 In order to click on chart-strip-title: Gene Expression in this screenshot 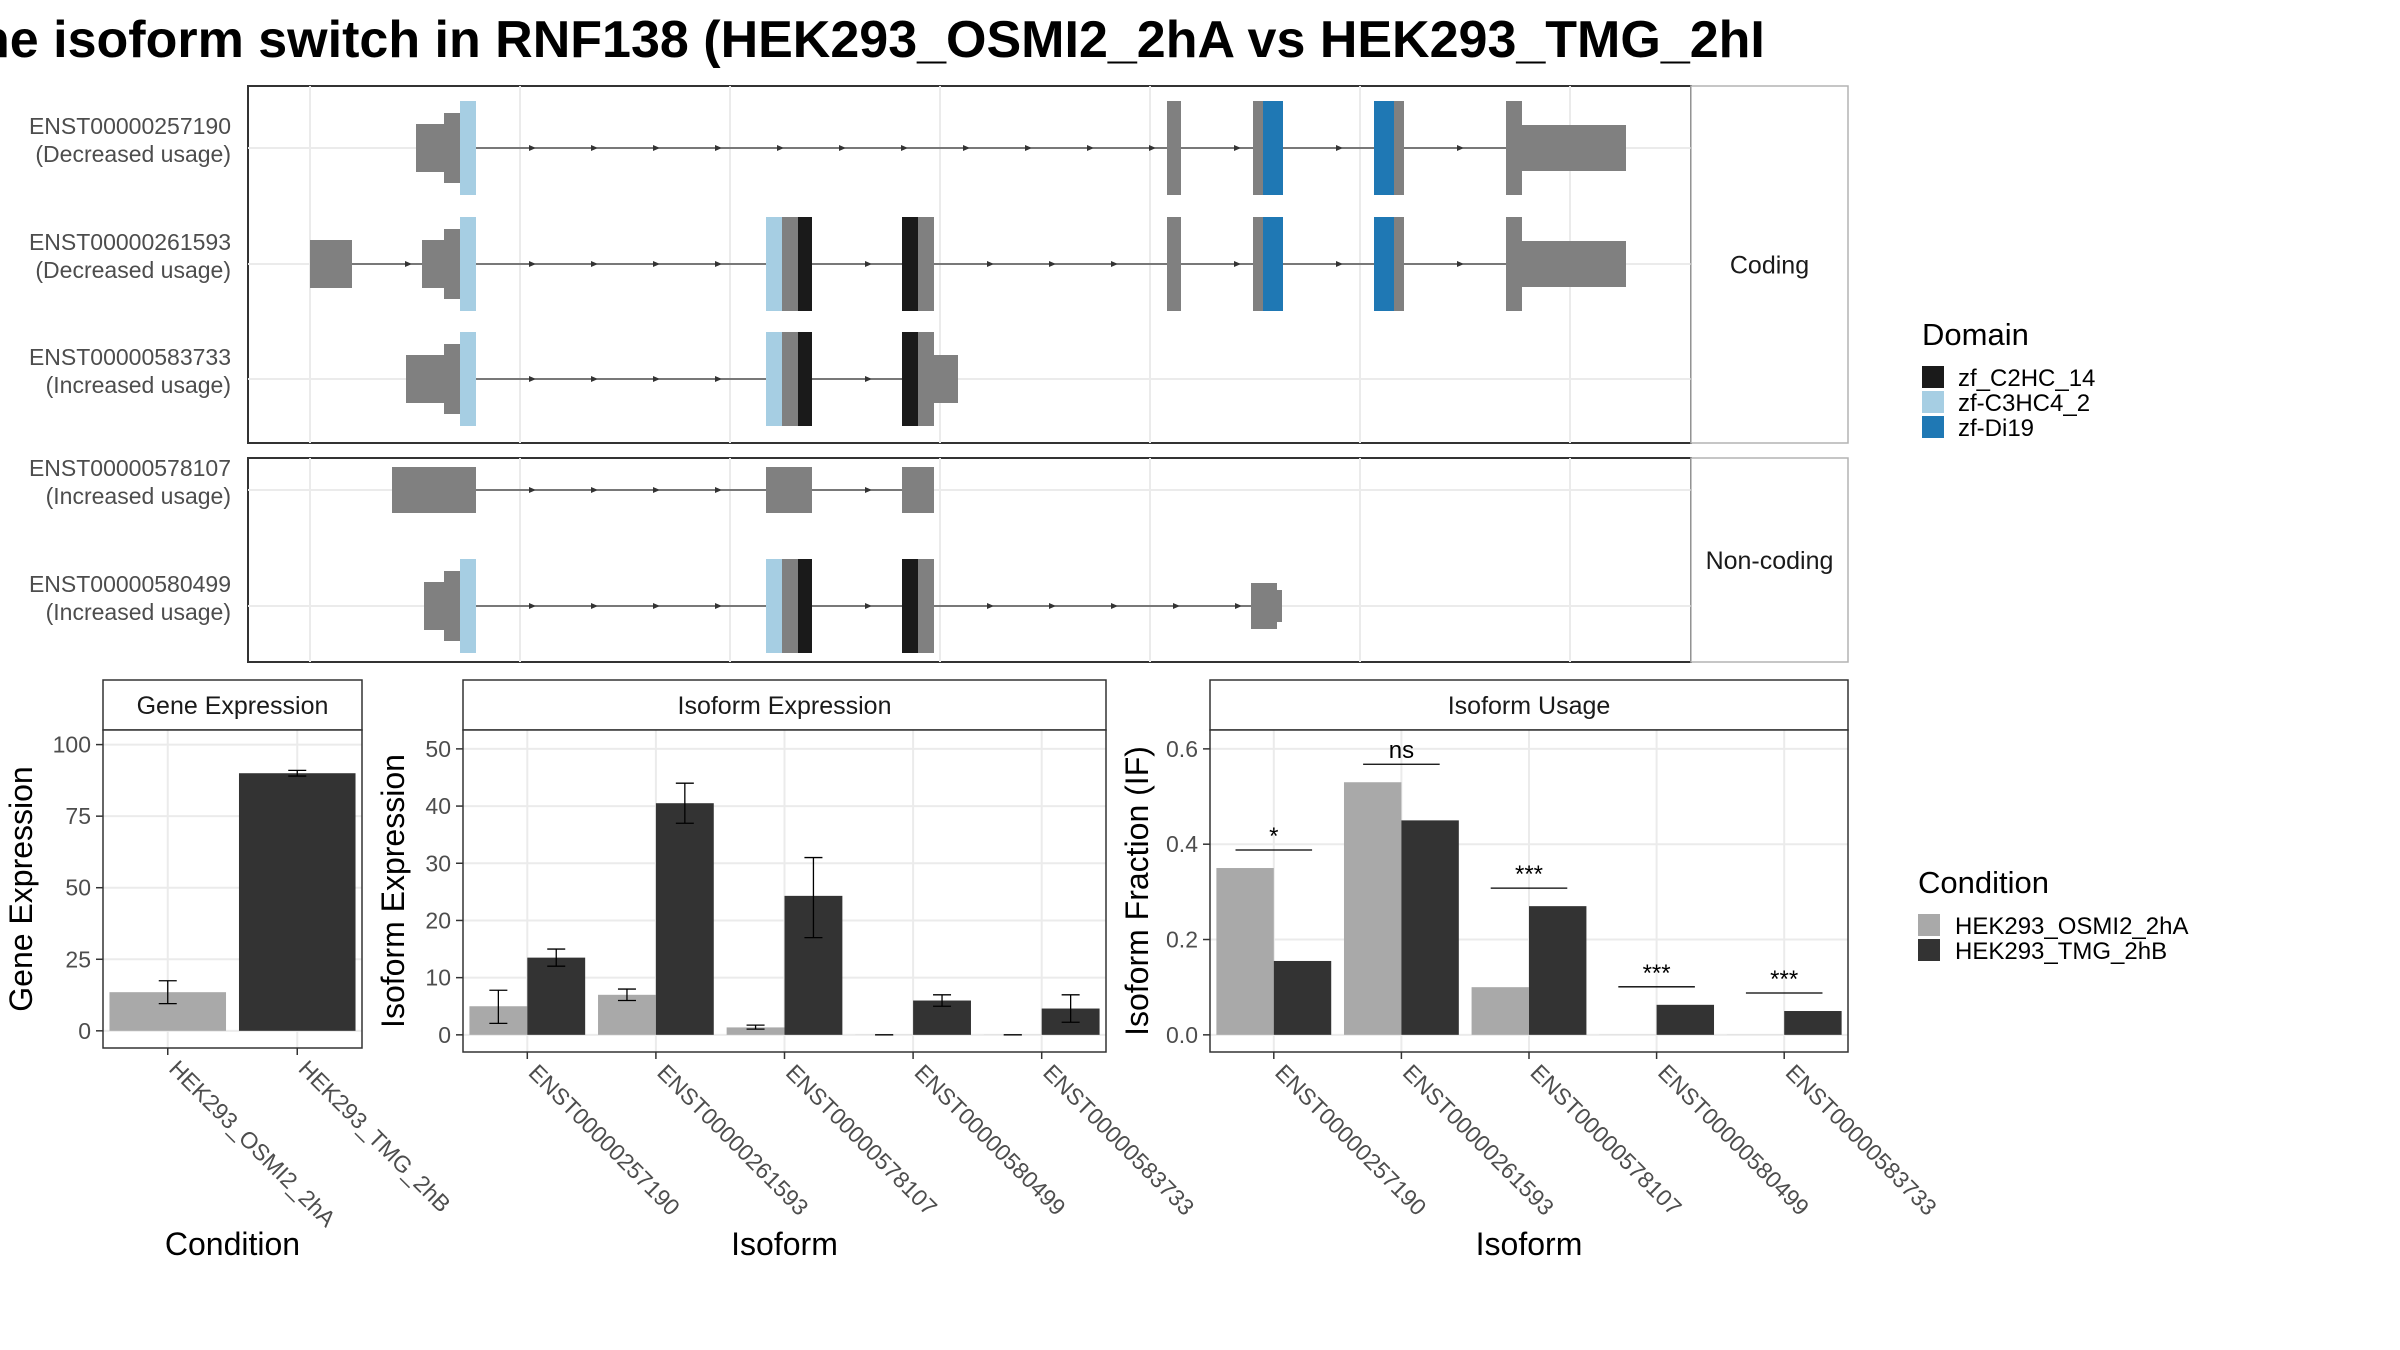, I will do `click(233, 706)`.